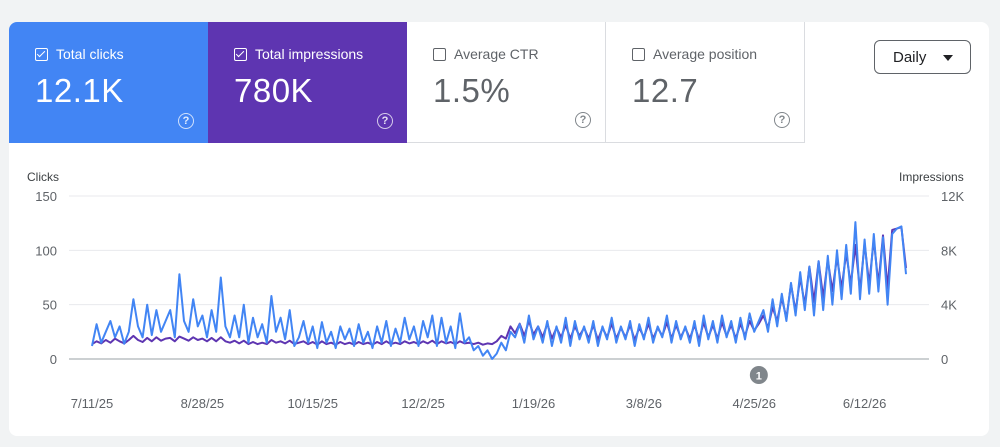 This screenshot has height=447, width=1000. I want to click on range-select: Daily, so click(922, 57).